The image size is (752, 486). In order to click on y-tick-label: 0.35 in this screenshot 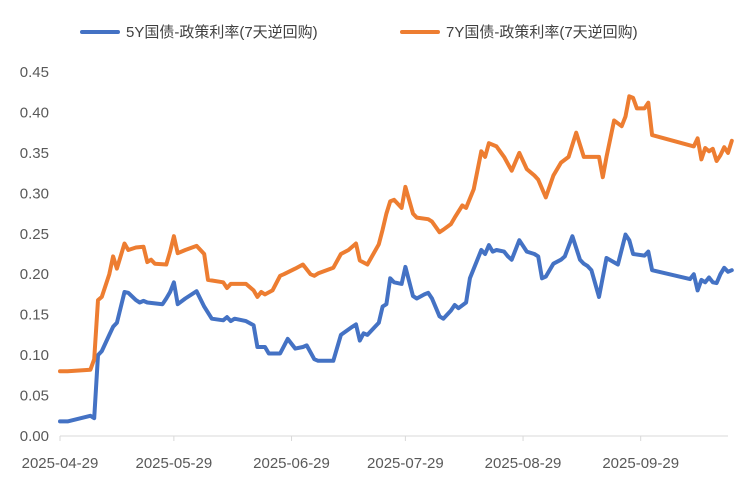, I will do `click(34, 153)`.